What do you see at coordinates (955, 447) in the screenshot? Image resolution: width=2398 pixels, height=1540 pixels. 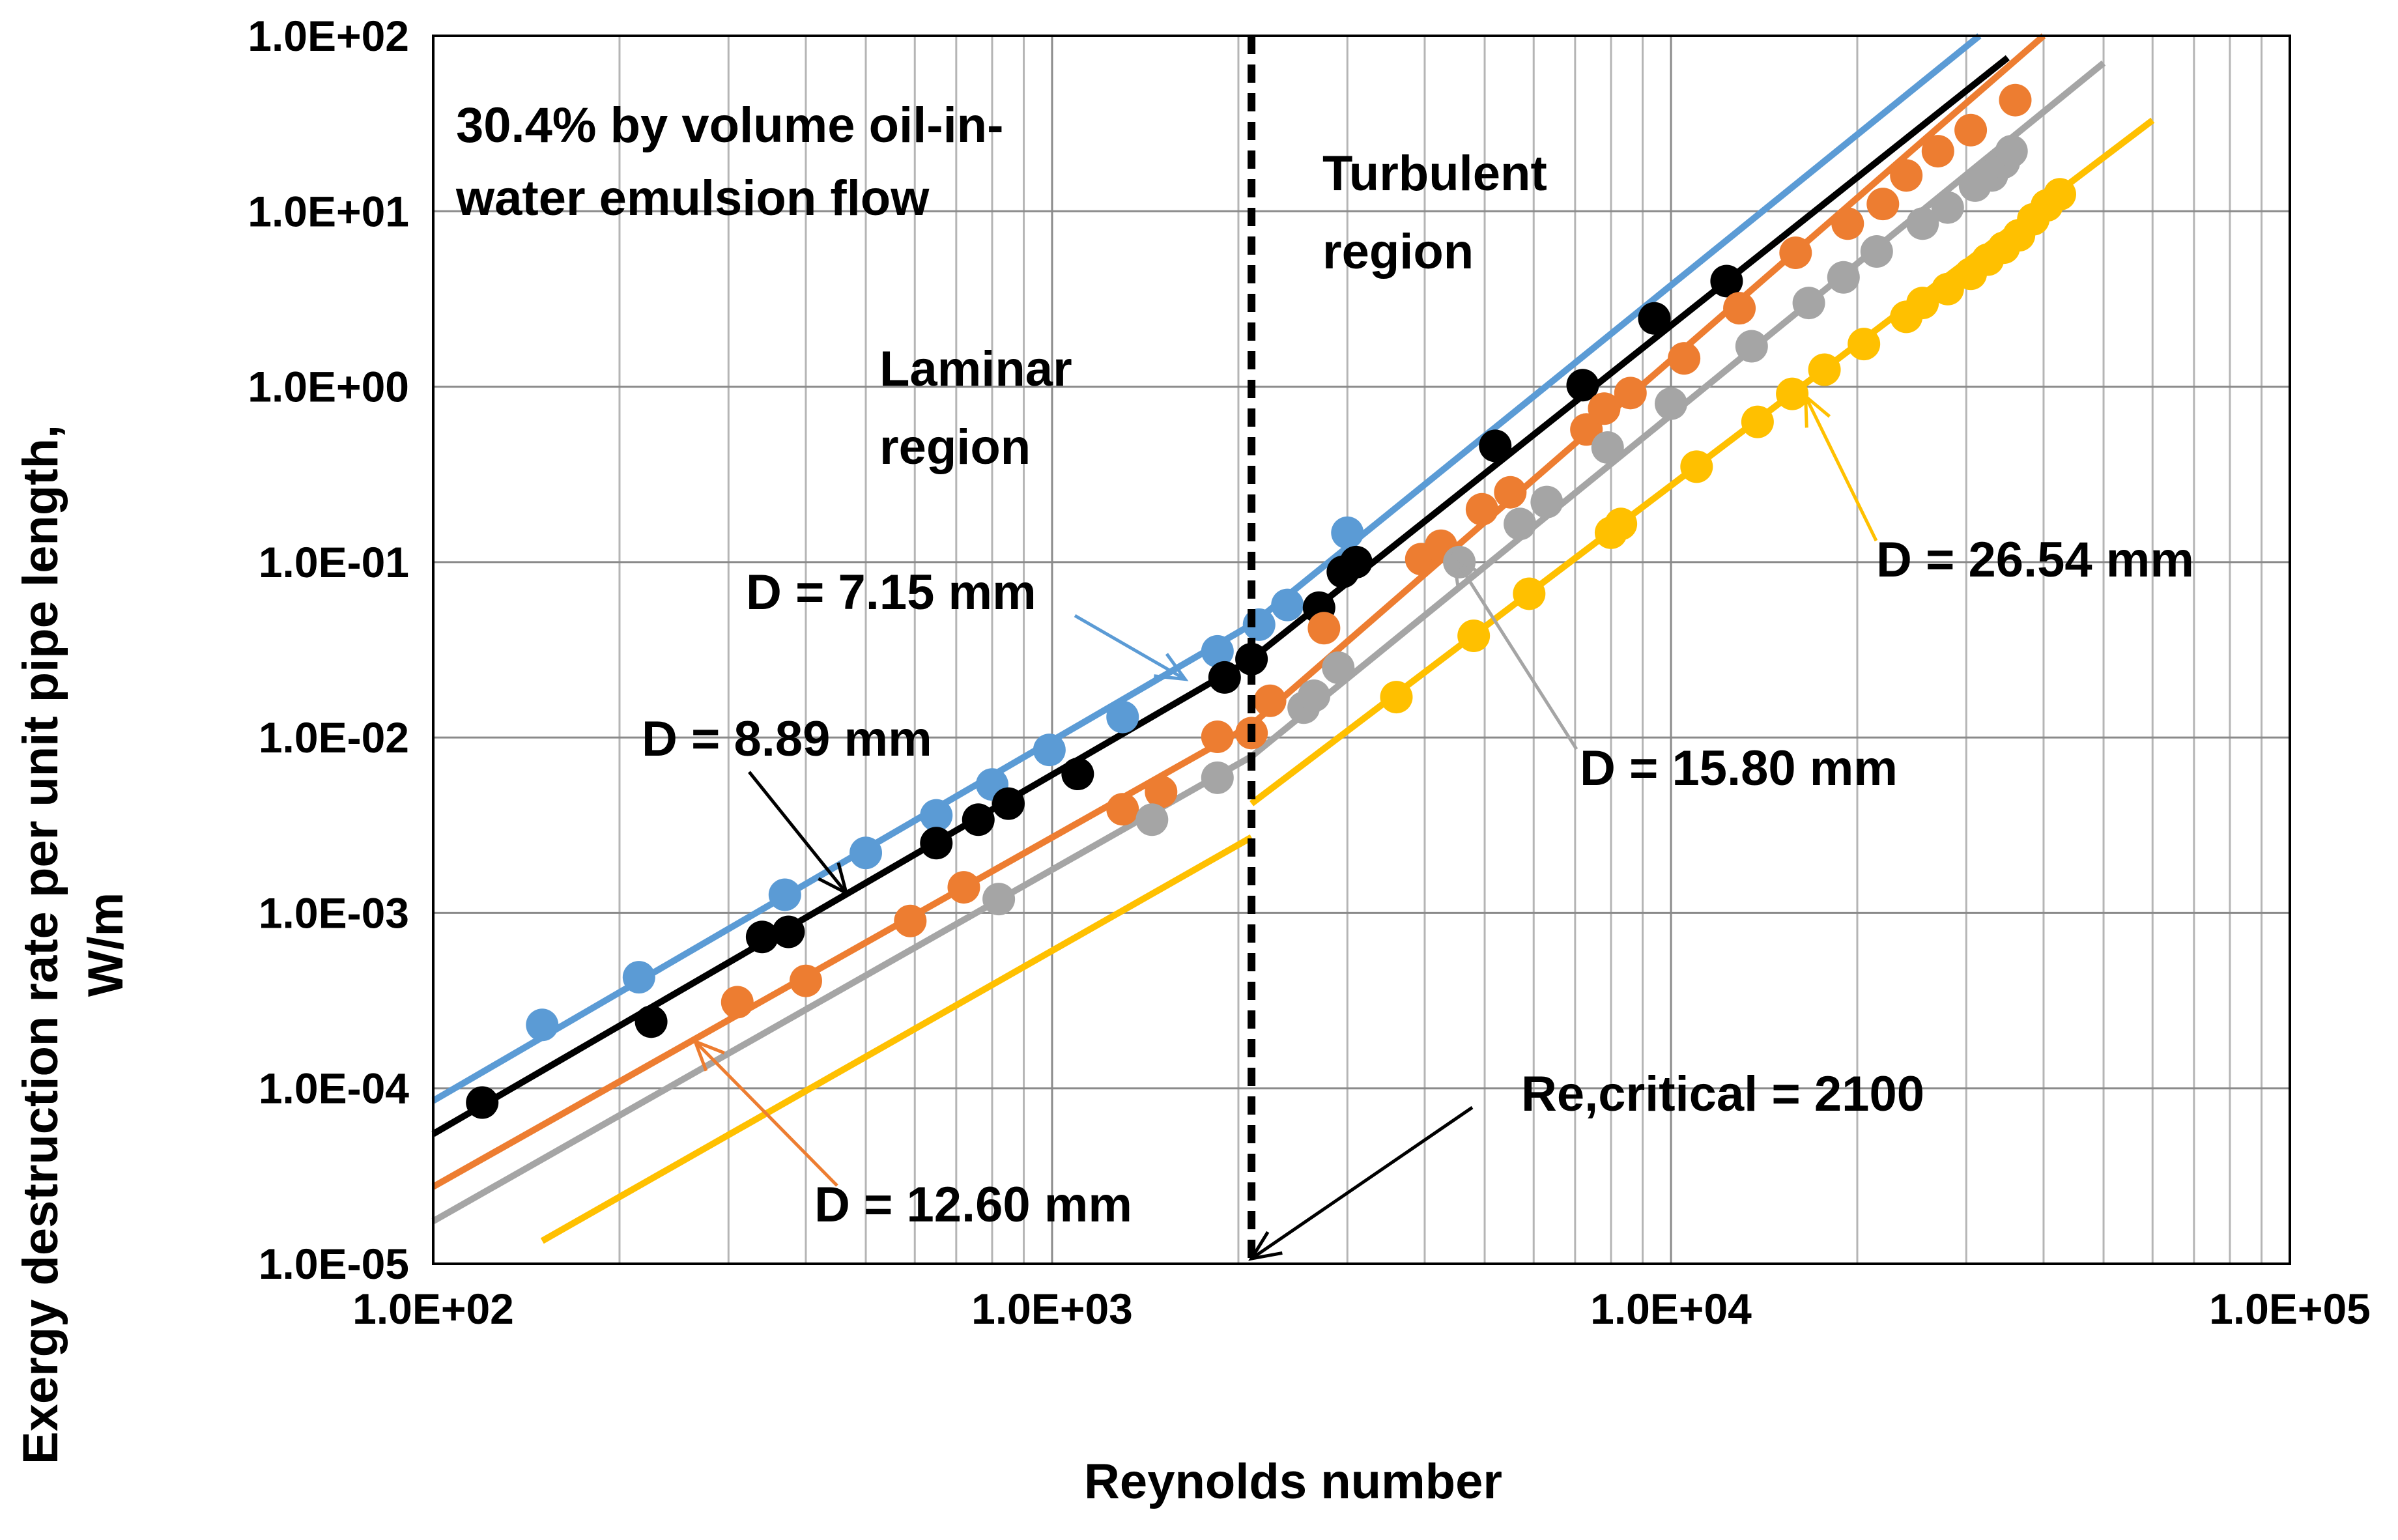 I see `laminar-region-label-line-2: region` at bounding box center [955, 447].